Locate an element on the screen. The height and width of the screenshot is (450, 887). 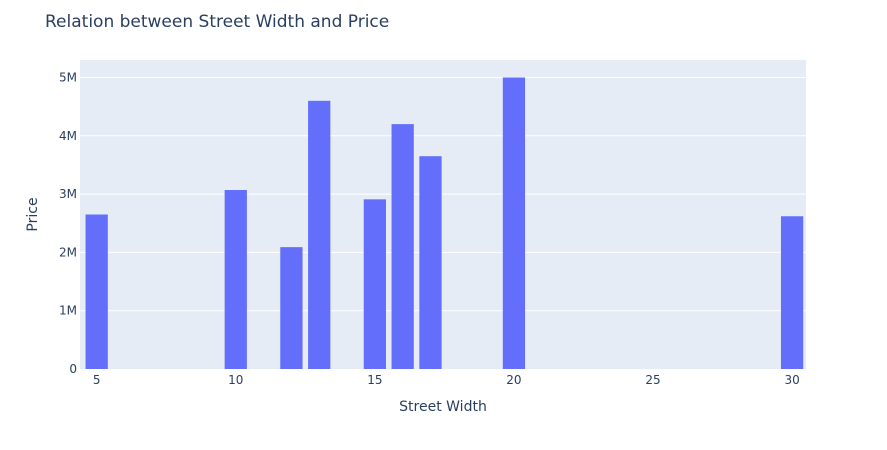
x-tick-label: 10 is located at coordinates (235, 380).